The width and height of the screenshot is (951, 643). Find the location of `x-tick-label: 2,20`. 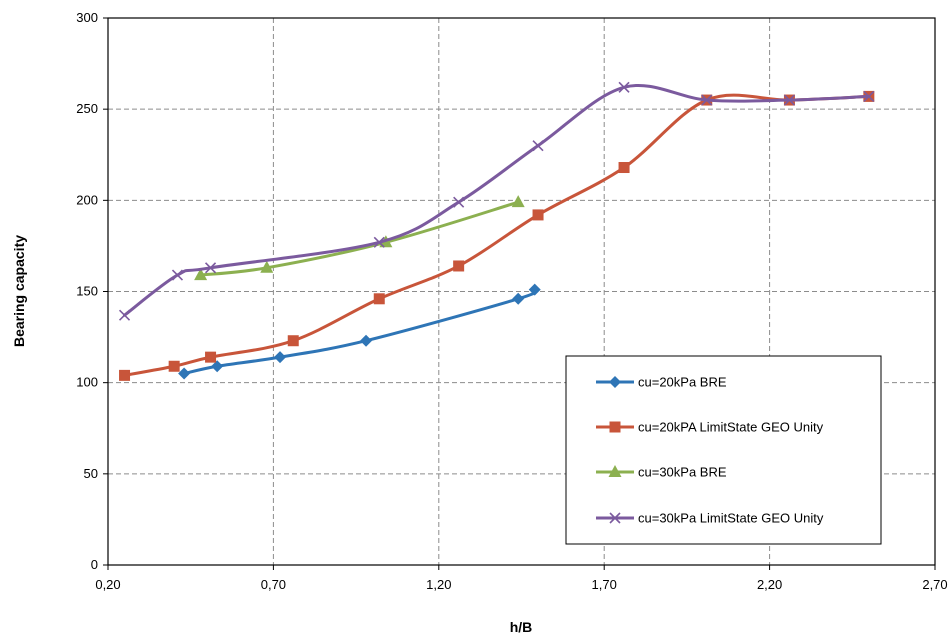

x-tick-label: 2,20 is located at coordinates (769, 584).